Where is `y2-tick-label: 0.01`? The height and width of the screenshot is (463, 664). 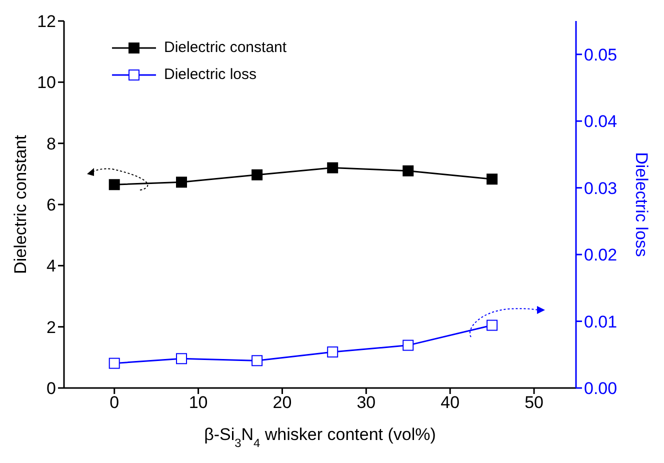 y2-tick-label: 0.01 is located at coordinates (601, 322).